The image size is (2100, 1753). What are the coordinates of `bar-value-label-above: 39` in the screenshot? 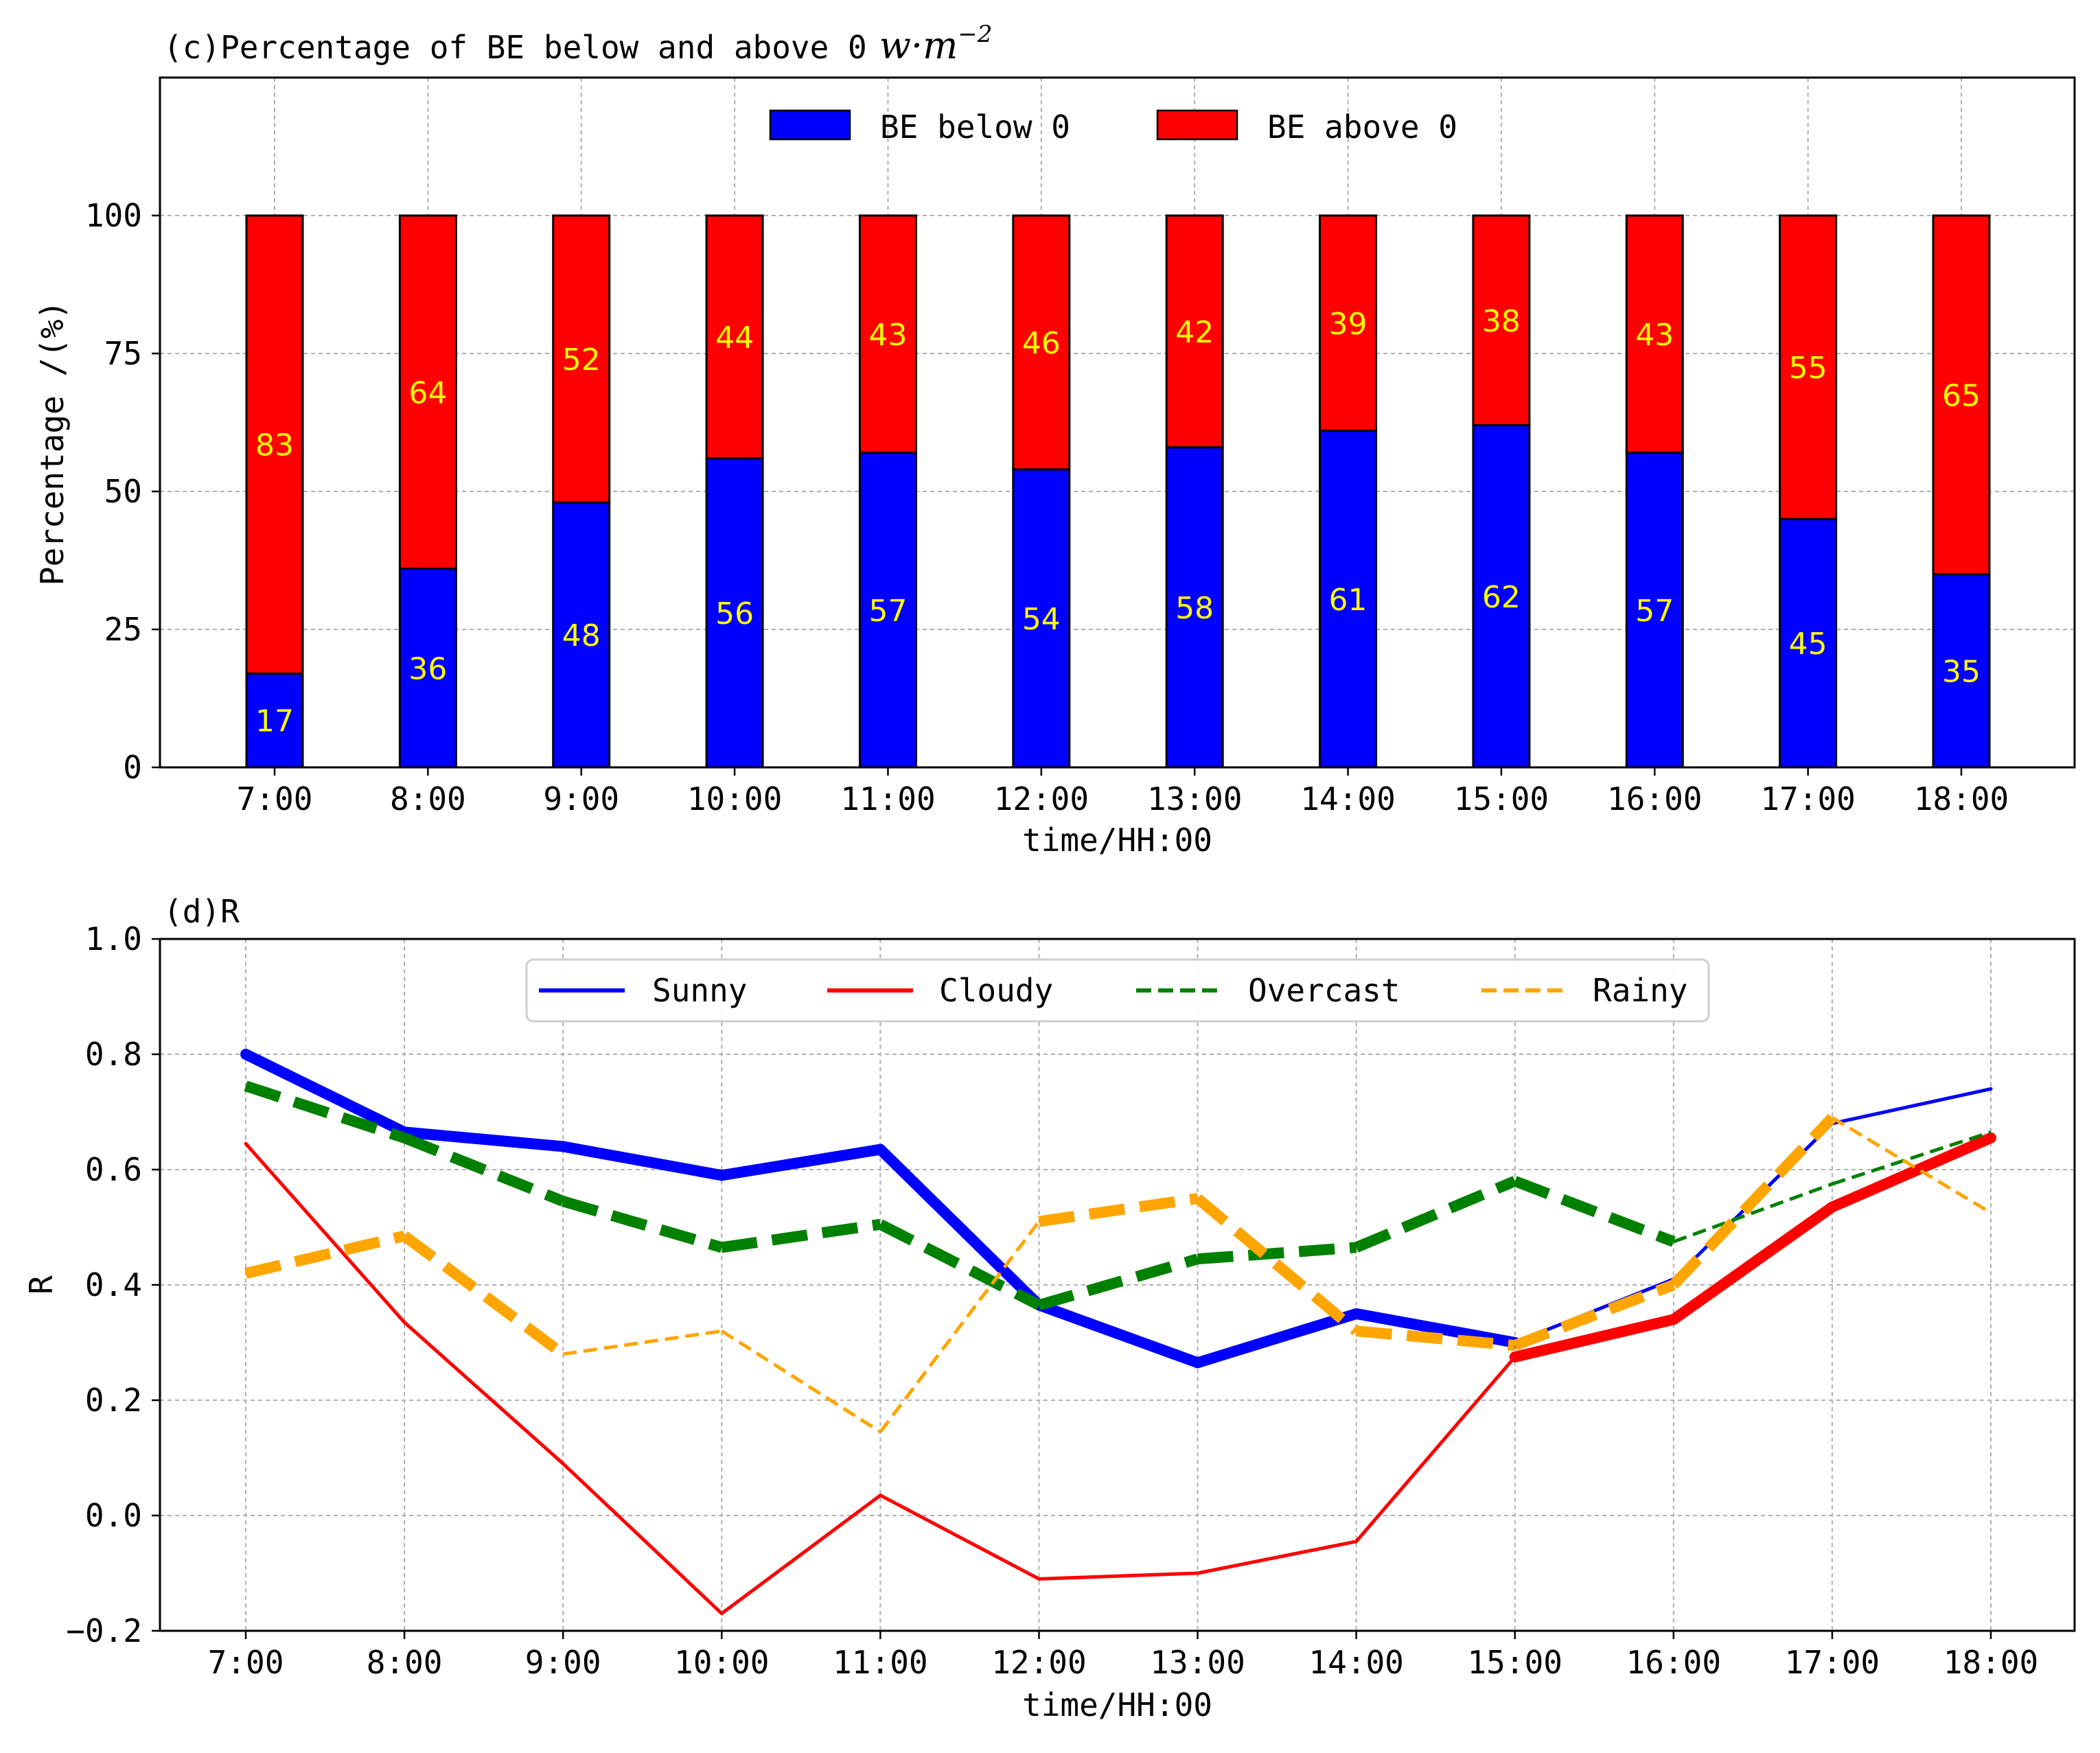 It's located at (1348, 324).